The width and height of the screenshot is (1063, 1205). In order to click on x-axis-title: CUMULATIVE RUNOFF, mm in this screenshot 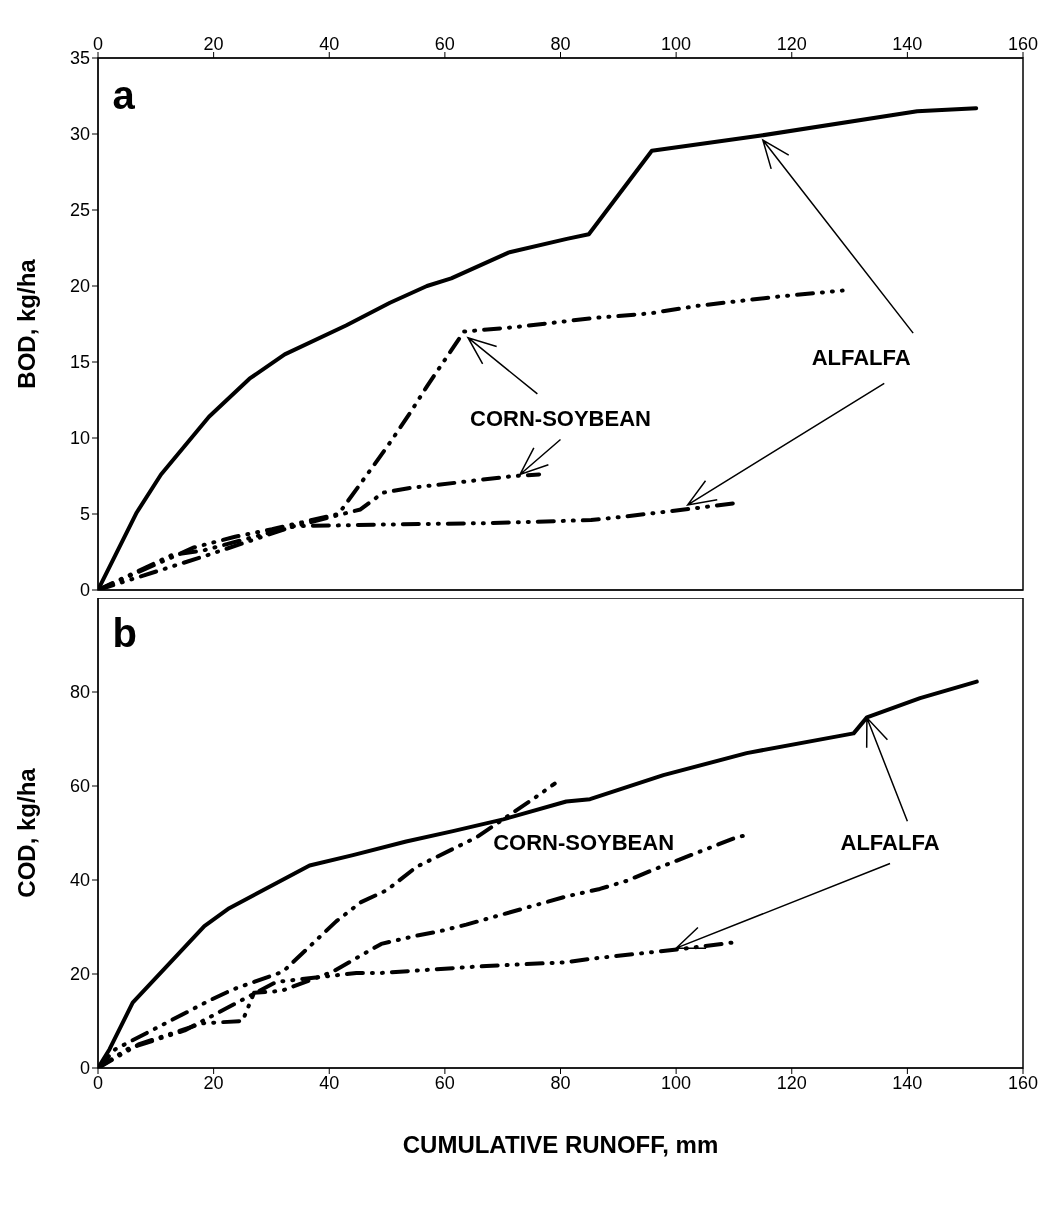, I will do `click(560, 1144)`.